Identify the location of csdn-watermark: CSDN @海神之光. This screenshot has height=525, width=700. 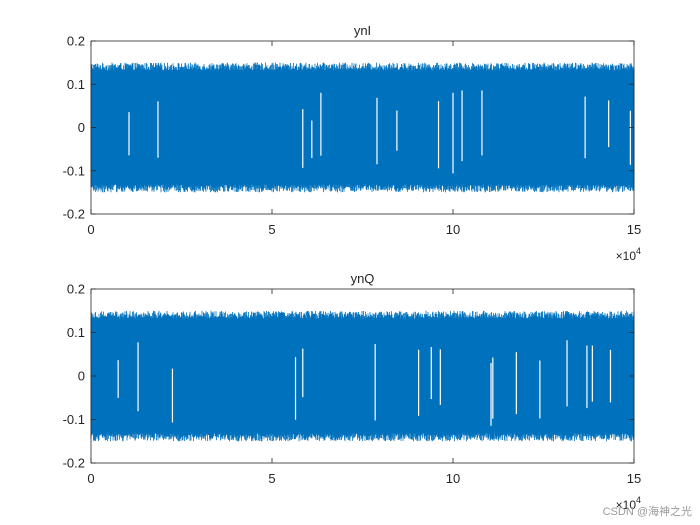
(647, 512).